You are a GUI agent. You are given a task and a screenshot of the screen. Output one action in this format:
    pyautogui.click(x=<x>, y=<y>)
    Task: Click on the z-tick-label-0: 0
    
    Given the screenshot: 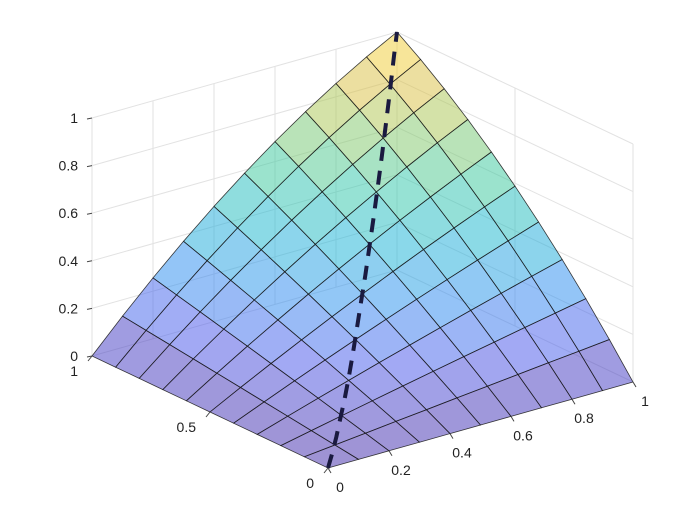 What is the action you would take?
    pyautogui.click(x=74, y=356)
    